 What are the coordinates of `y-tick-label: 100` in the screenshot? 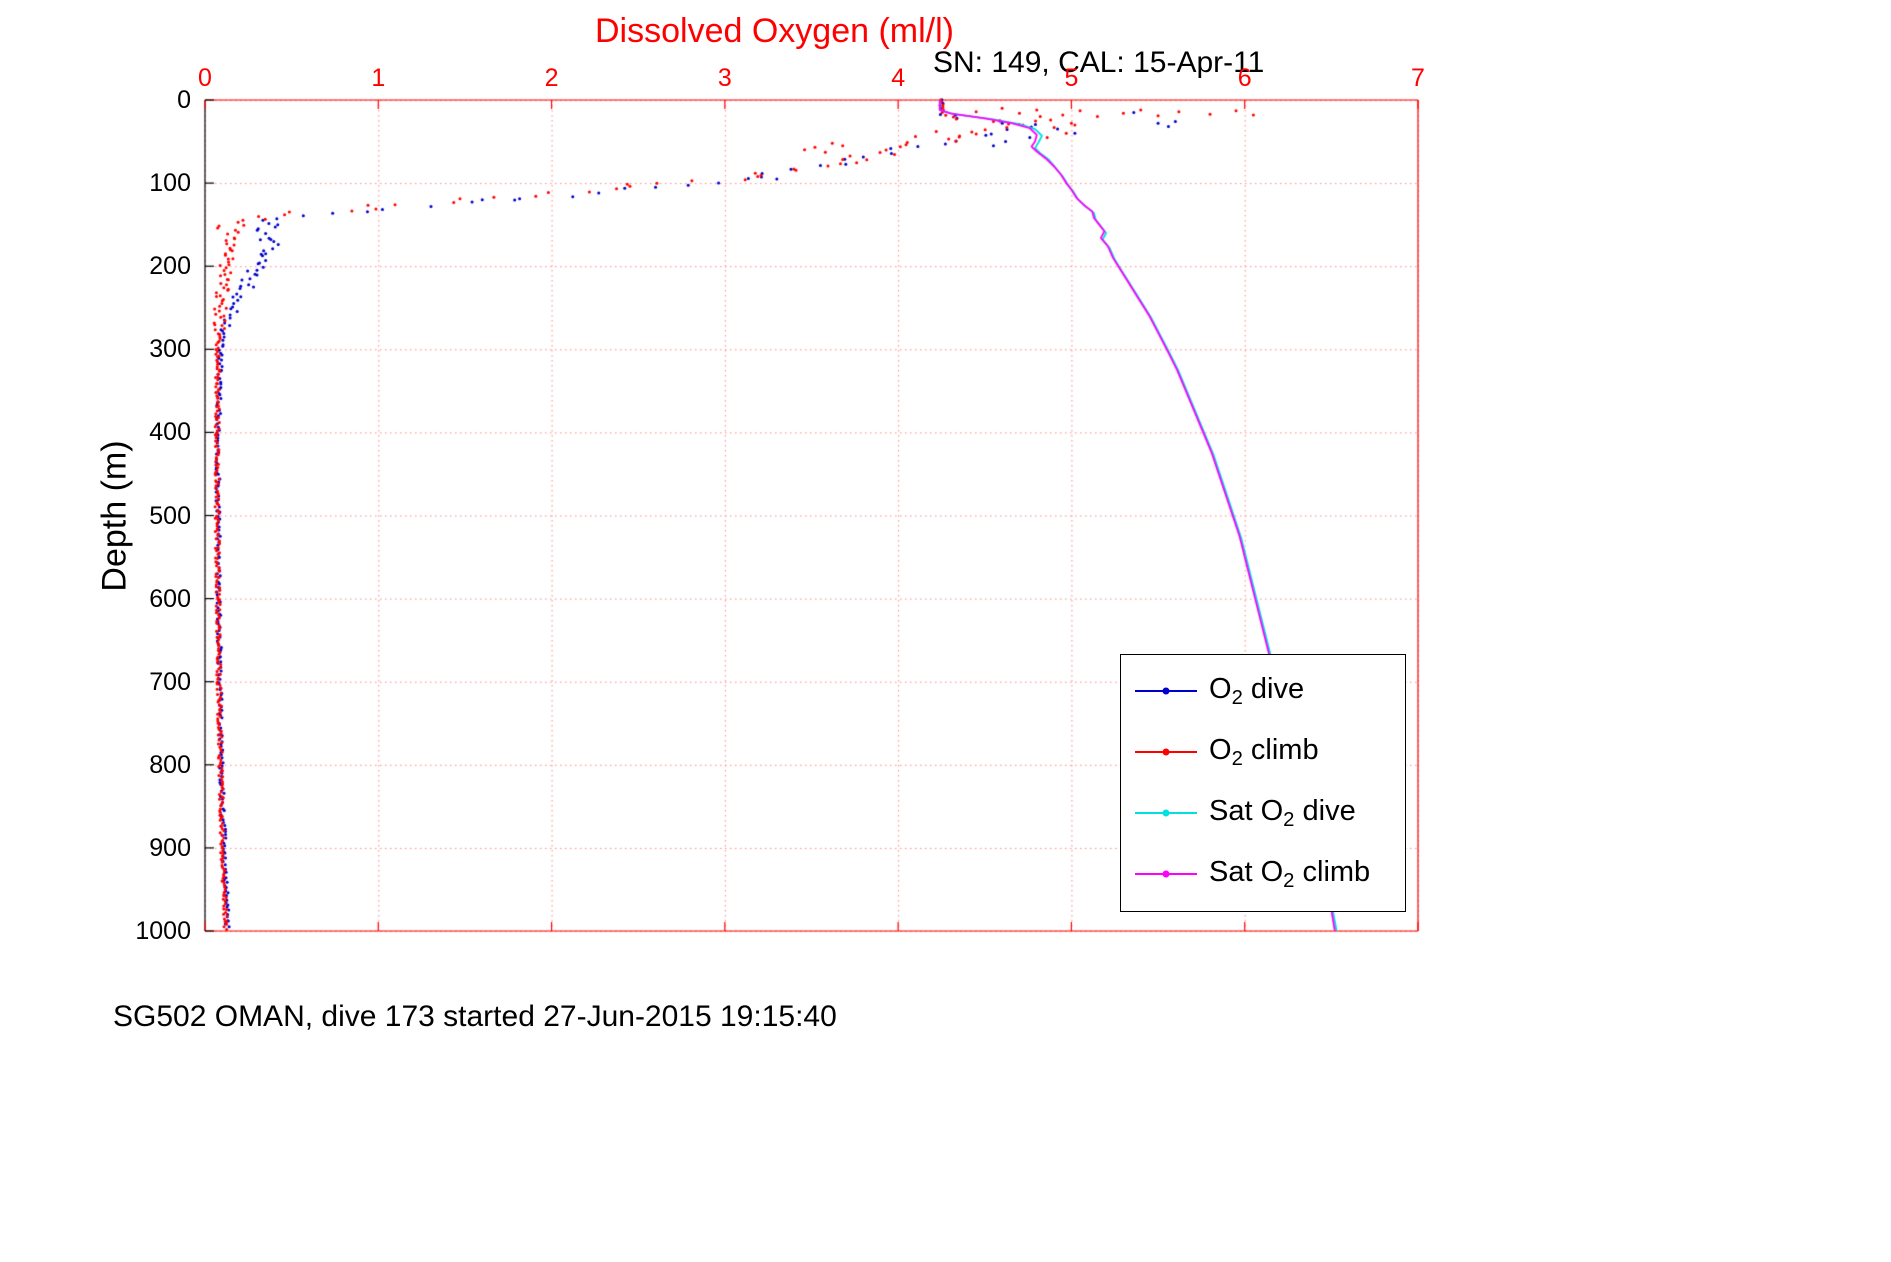 It's located at (170, 183).